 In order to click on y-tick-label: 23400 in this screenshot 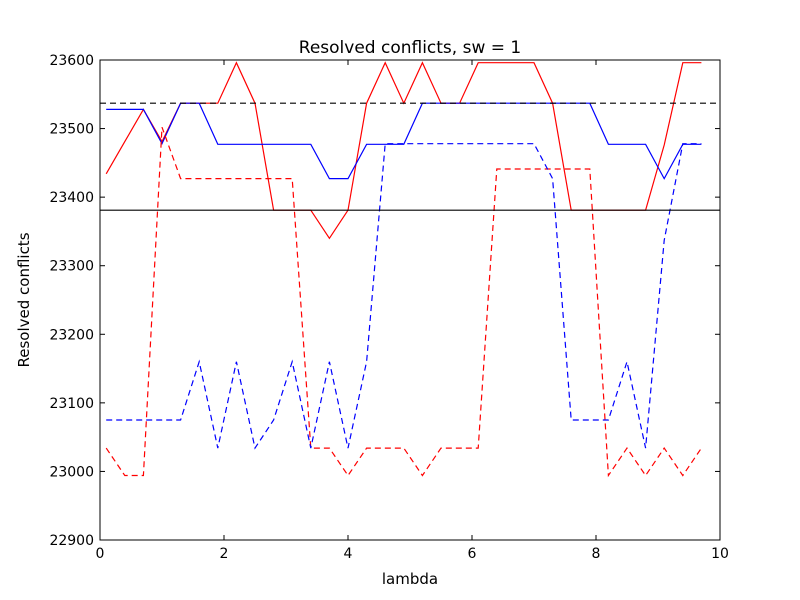, I will do `click(71, 198)`.